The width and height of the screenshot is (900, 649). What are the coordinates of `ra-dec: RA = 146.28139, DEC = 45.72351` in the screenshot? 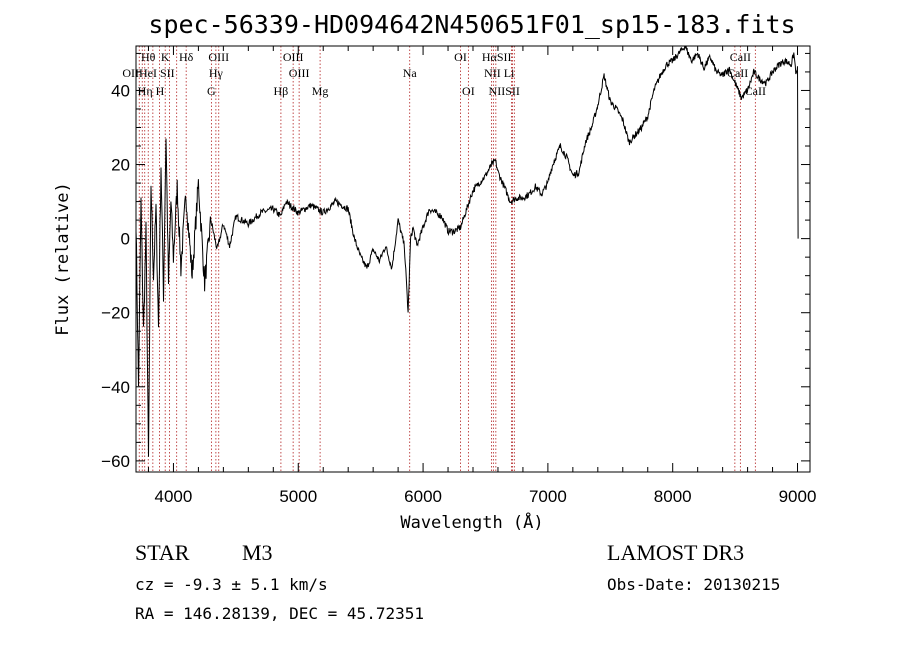 It's located at (279, 613).